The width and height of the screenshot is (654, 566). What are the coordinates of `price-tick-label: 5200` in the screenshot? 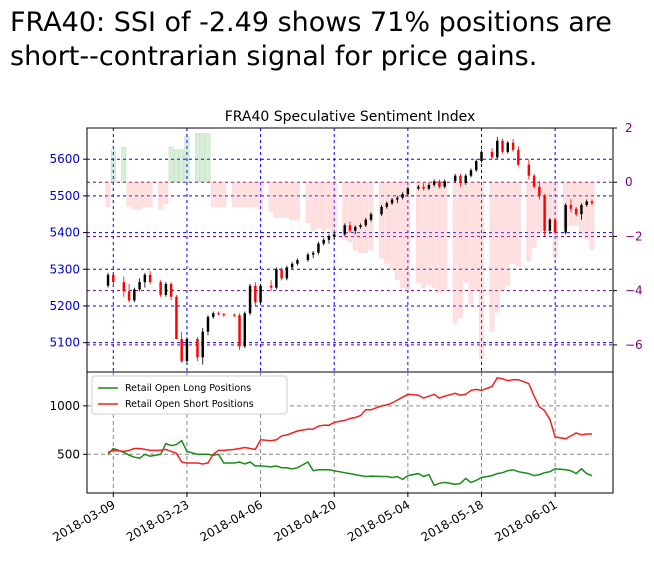 It's located at (64, 306).